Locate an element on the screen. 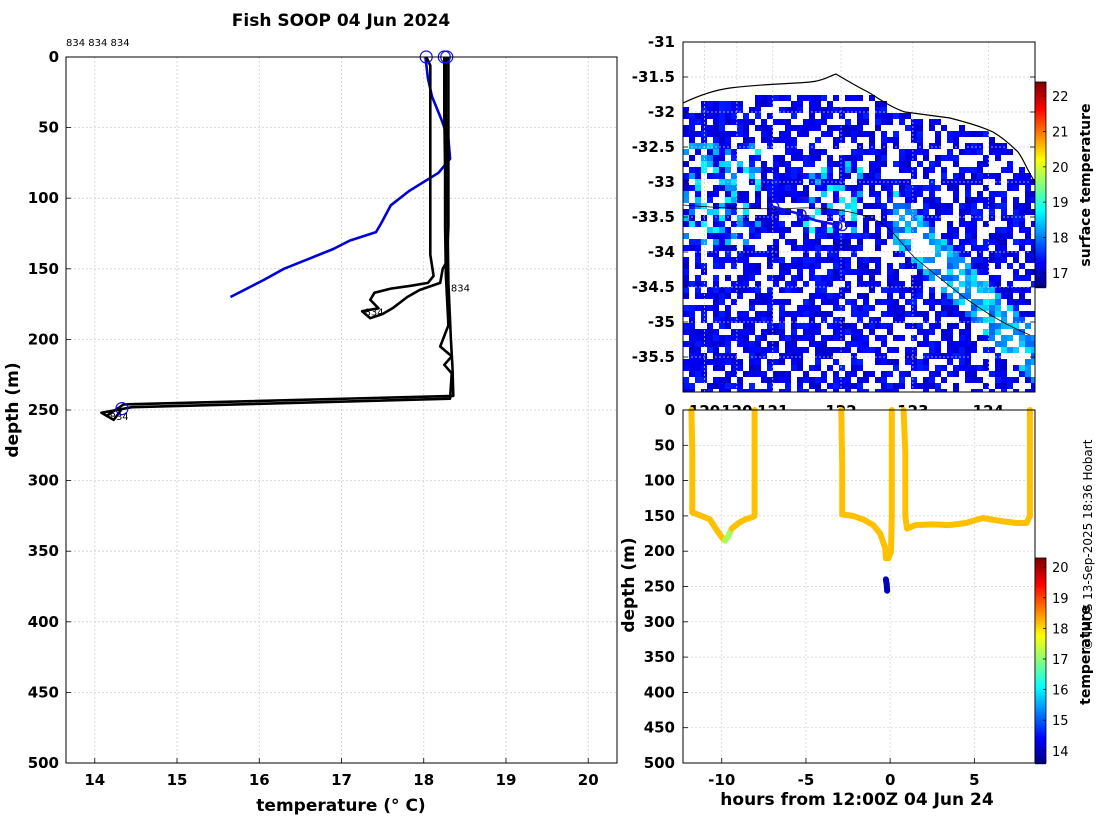 The width and height of the screenshot is (1100, 820). profile-annotation: 834 is located at coordinates (374, 312).